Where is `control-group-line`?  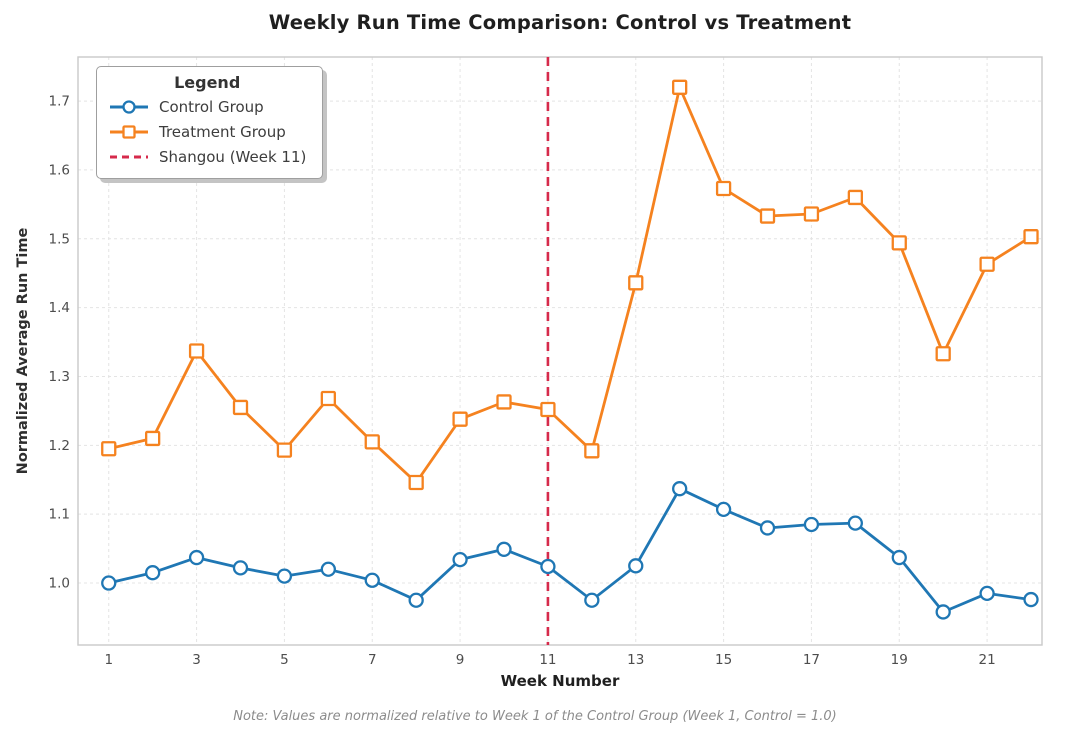
control-group-line is located at coordinates (570, 550).